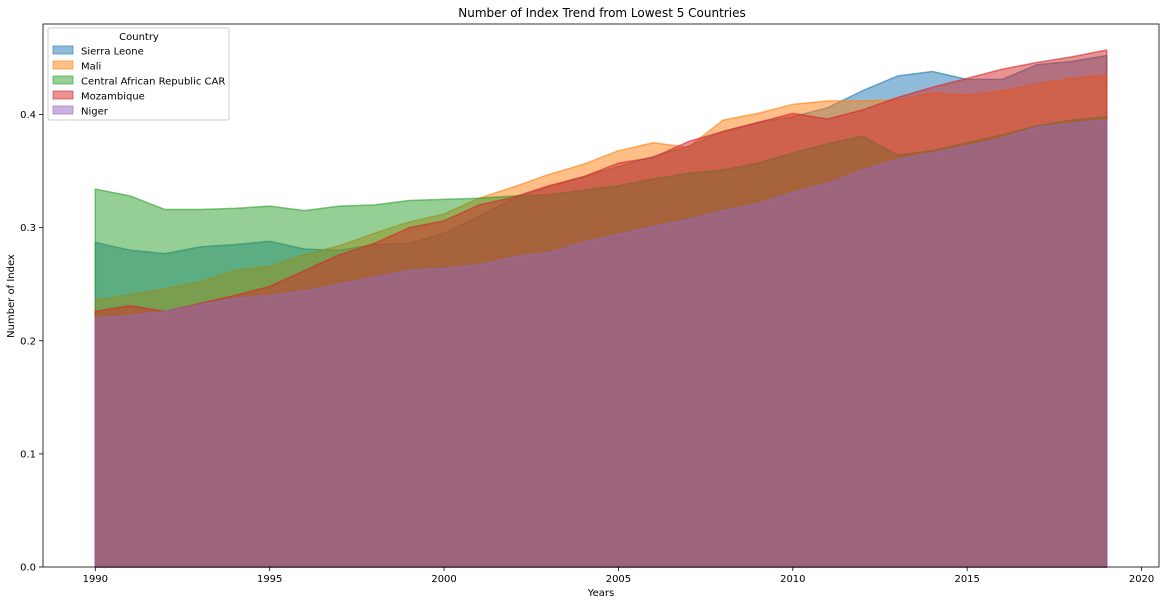  What do you see at coordinates (63, 65) in the screenshot?
I see `legend-swatch-mali` at bounding box center [63, 65].